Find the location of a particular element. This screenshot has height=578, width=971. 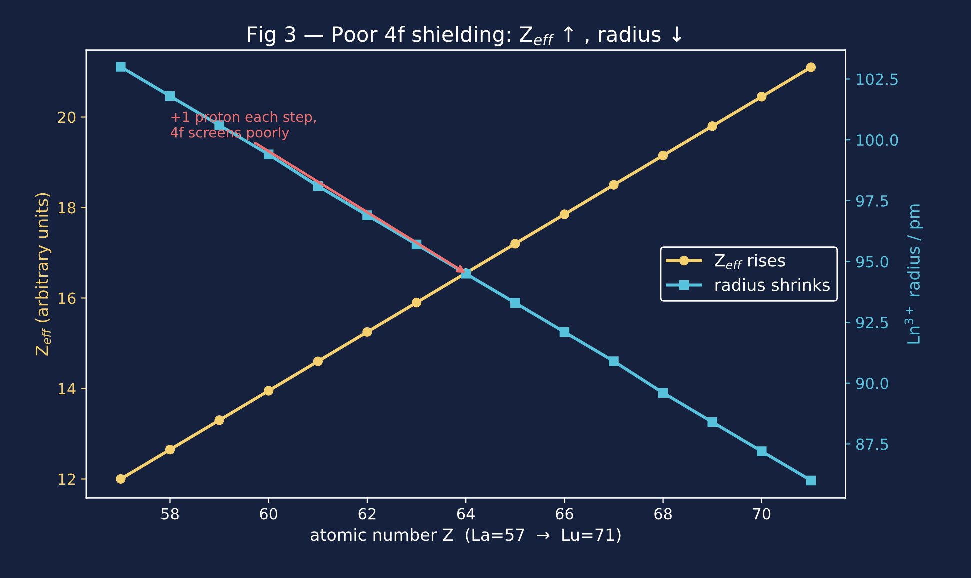

y-tick-label: 18 is located at coordinates (67, 208).